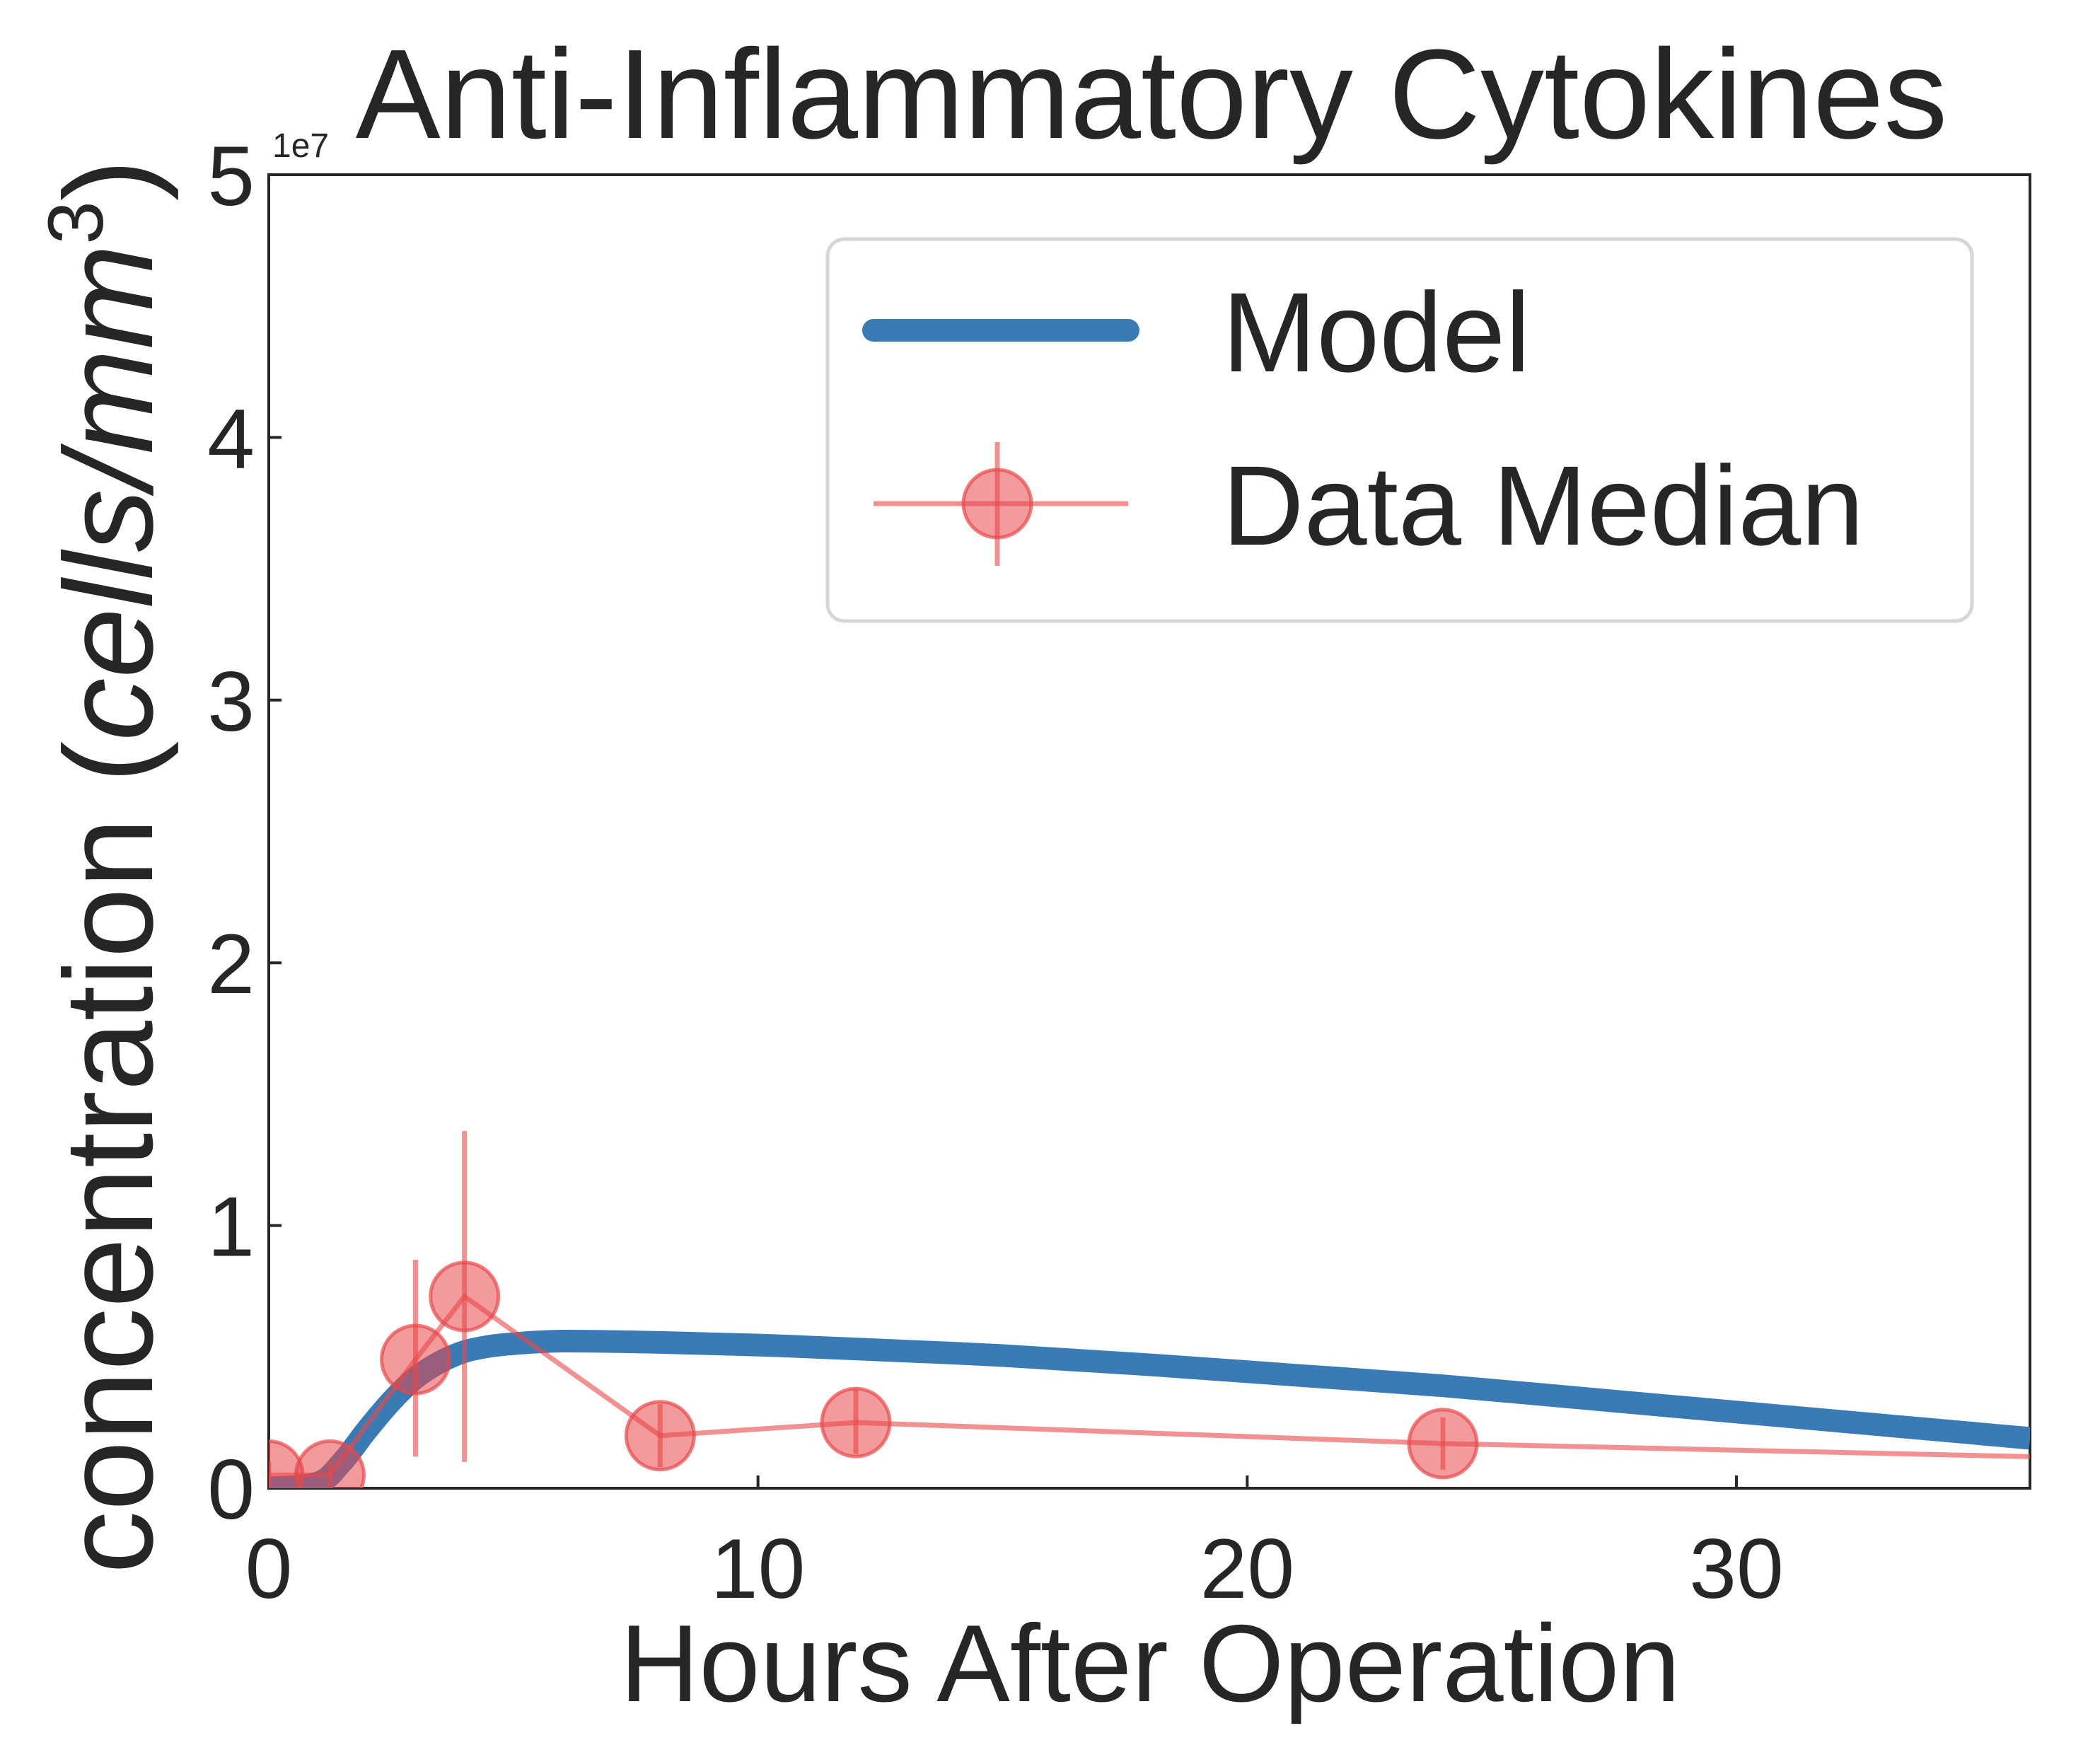  Describe the element at coordinates (109, 492) in the screenshot. I see `y-axis-label-italic: cells/mm` at that location.